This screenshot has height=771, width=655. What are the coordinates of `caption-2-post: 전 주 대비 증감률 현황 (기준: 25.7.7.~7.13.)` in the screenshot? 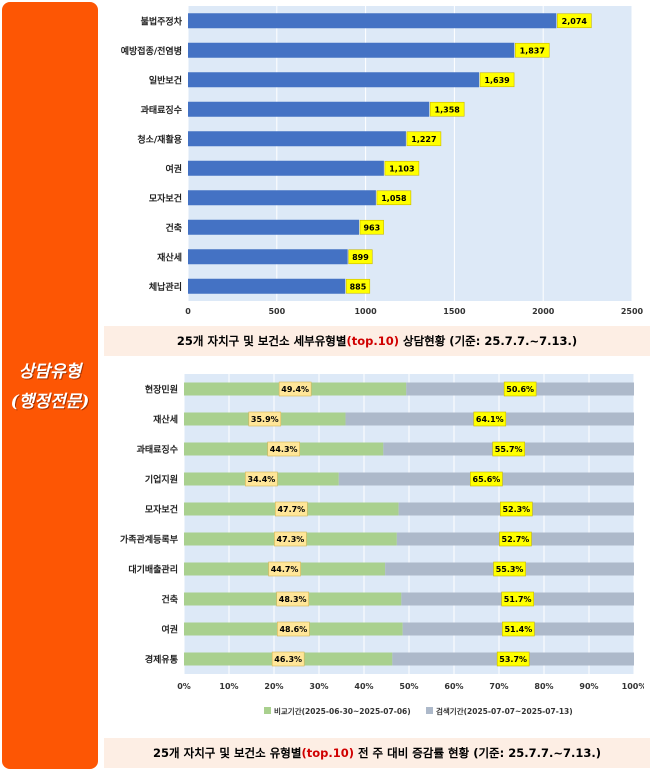 It's located at (477, 753).